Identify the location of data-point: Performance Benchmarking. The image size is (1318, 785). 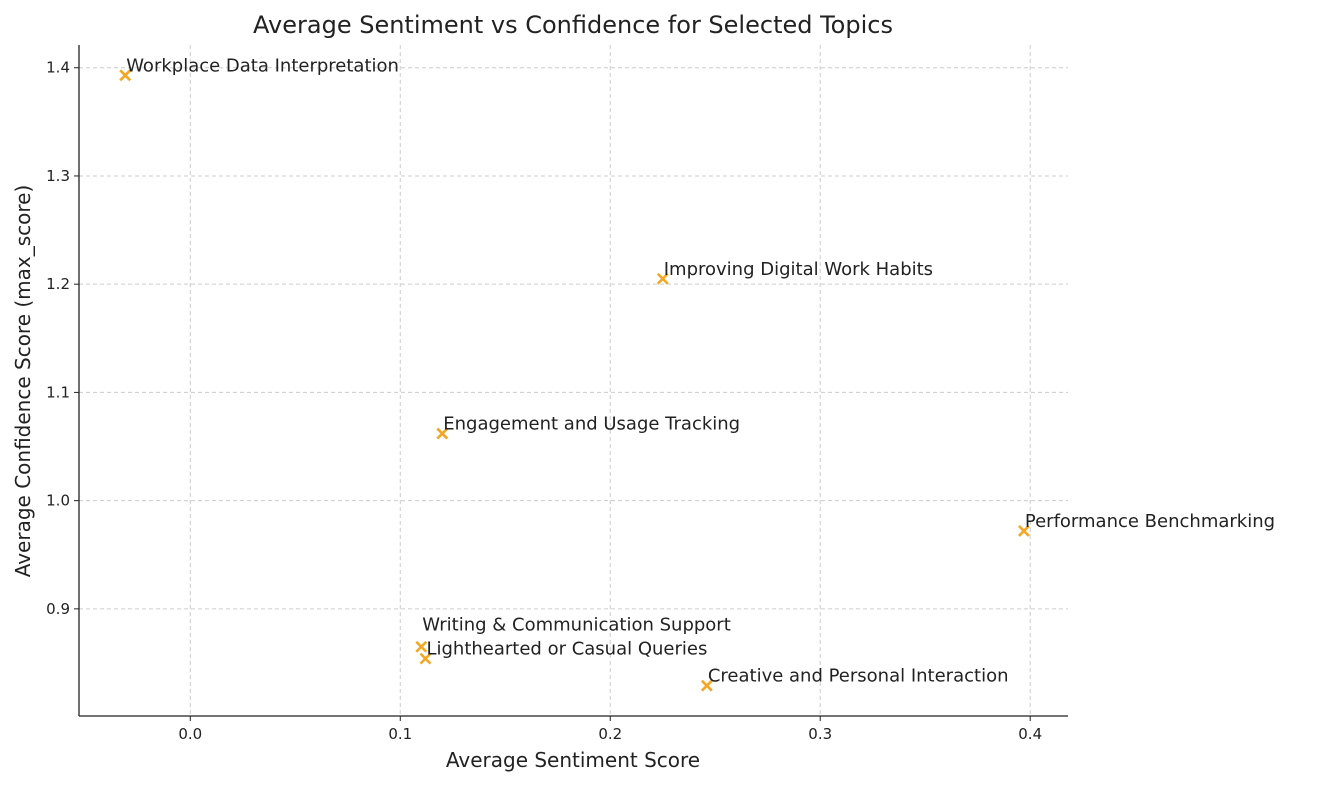
(1146, 524).